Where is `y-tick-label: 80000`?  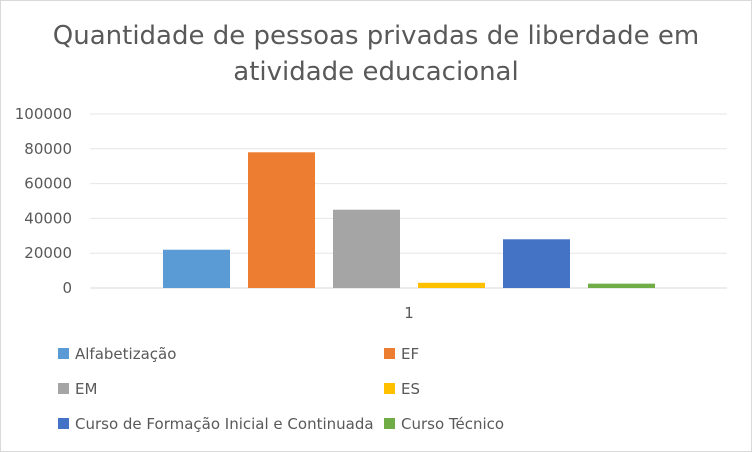
y-tick-label: 80000 is located at coordinates (48, 149).